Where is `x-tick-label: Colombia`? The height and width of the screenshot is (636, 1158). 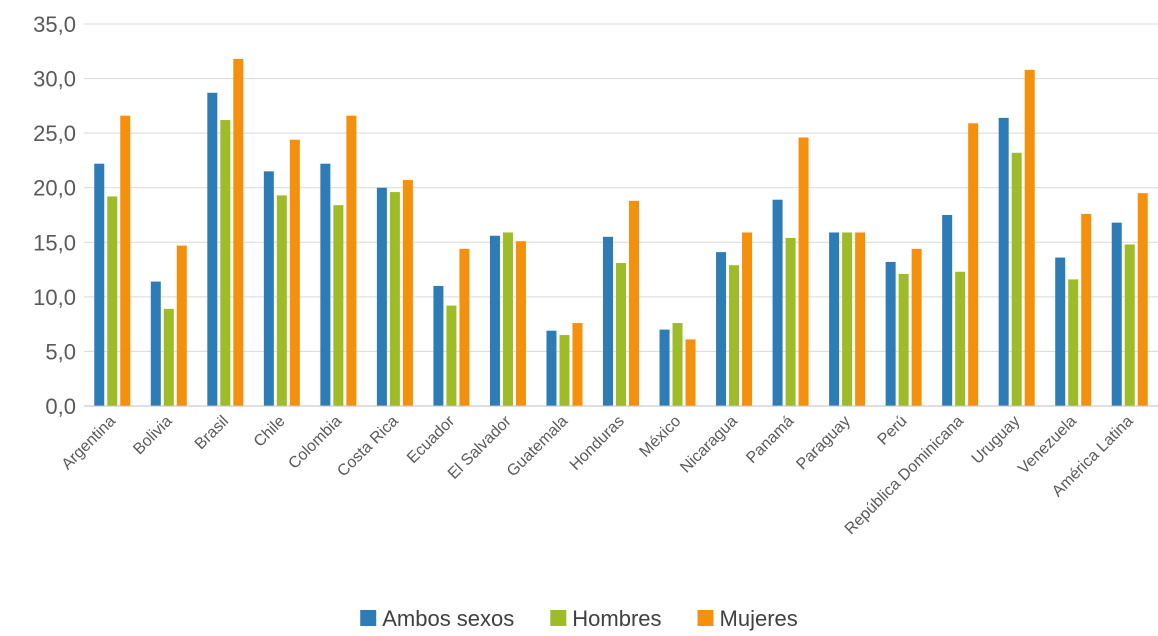
x-tick-label: Colombia is located at coordinates (315, 443).